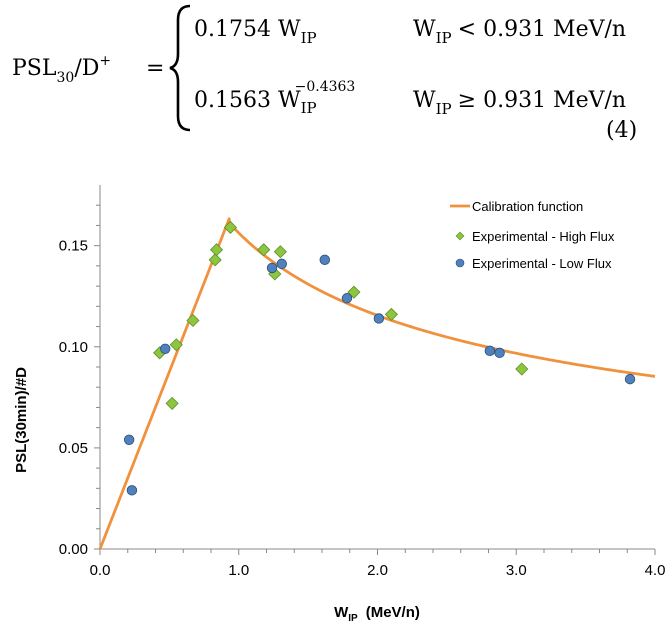 Image resolution: width=667 pixels, height=625 pixels. What do you see at coordinates (542, 29) in the screenshot?
I see `eq-case1-cond-rest: < 0.931 MeV/n` at bounding box center [542, 29].